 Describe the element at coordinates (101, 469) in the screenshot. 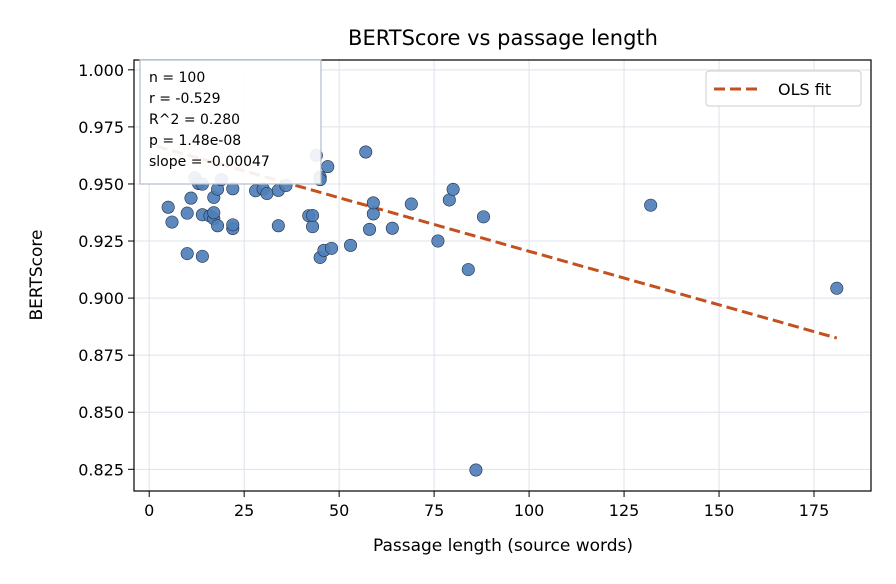

I see `y-tick-label: 0.825` at that location.